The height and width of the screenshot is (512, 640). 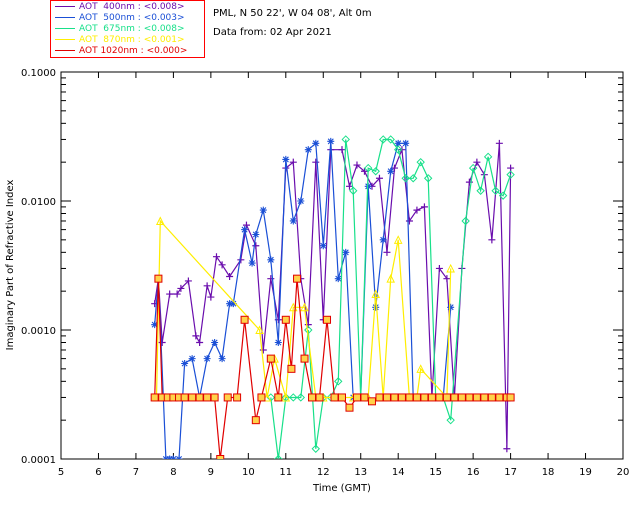 I want to click on x-tick-label: 8, so click(x=173, y=472).